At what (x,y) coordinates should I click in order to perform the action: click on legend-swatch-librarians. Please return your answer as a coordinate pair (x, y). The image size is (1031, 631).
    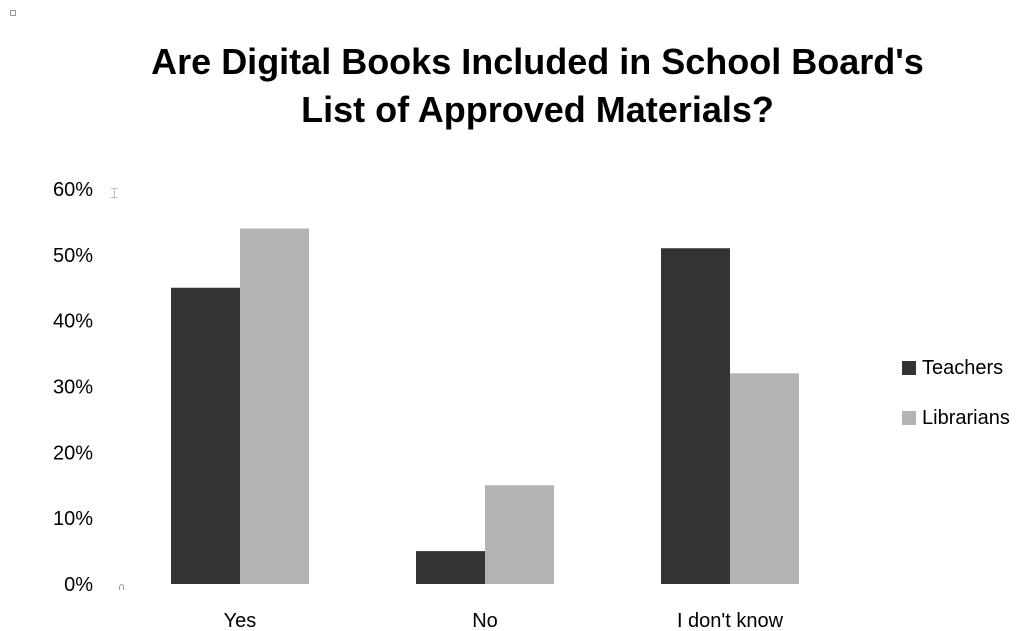
    Looking at the image, I should click on (909, 418).